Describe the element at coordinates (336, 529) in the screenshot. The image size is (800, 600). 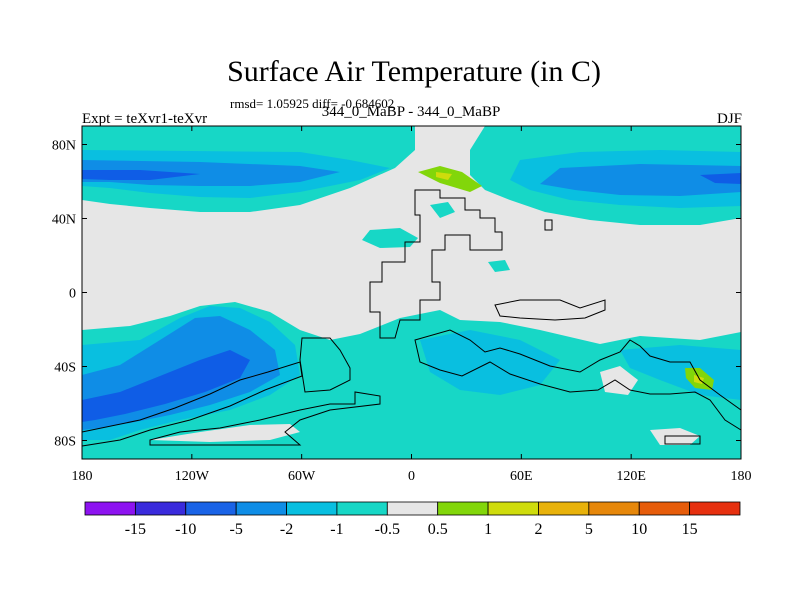
I see `colorbar-label: -1` at that location.